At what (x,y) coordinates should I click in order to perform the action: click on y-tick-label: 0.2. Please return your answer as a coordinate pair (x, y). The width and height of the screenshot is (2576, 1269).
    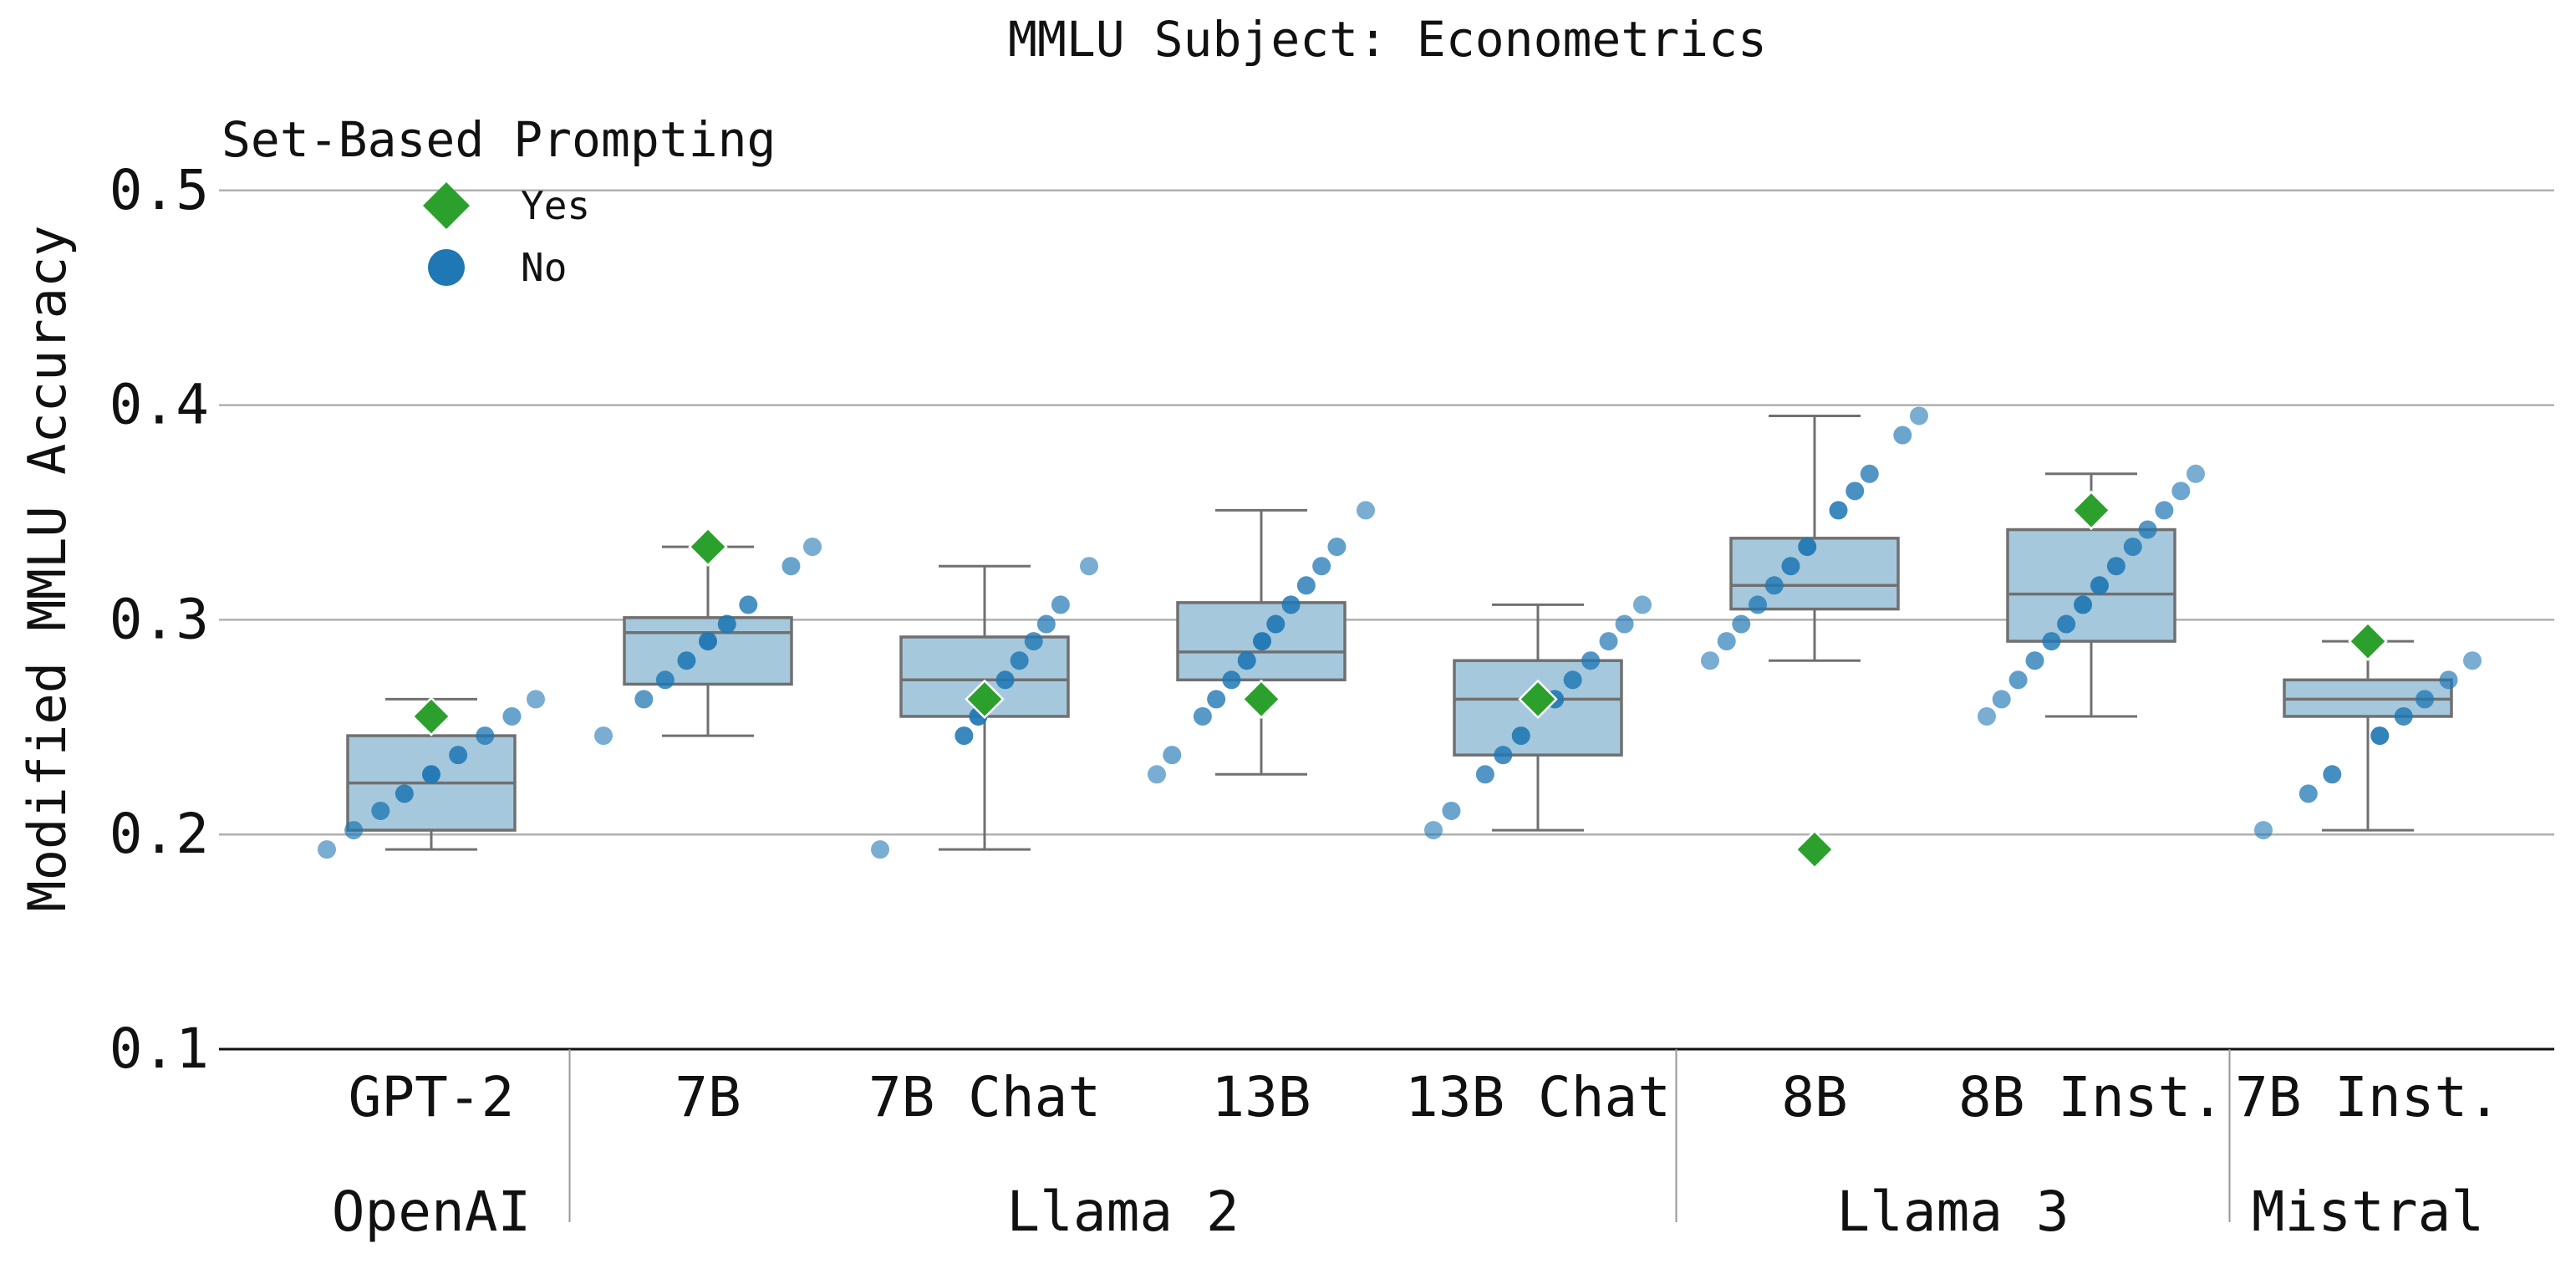
    Looking at the image, I should click on (159, 834).